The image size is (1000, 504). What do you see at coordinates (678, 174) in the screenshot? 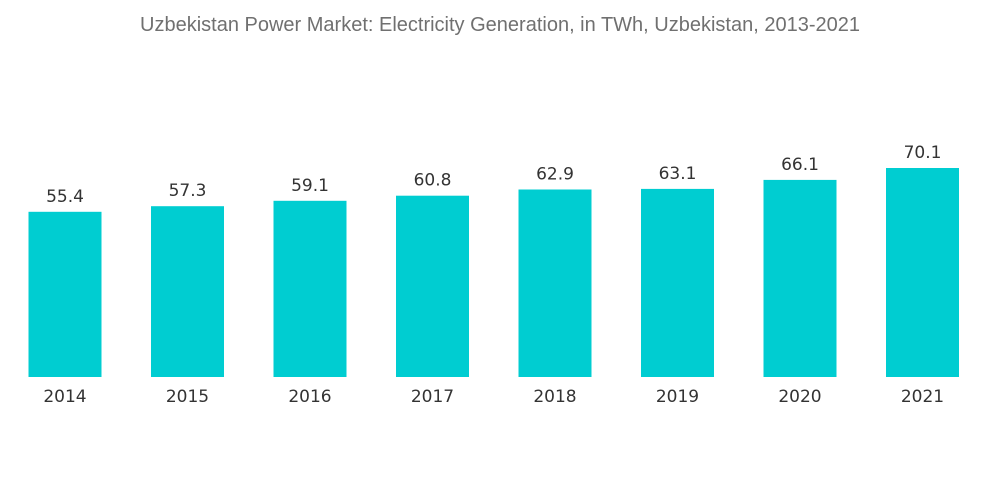
I see `value-label-2019: 63.1` at bounding box center [678, 174].